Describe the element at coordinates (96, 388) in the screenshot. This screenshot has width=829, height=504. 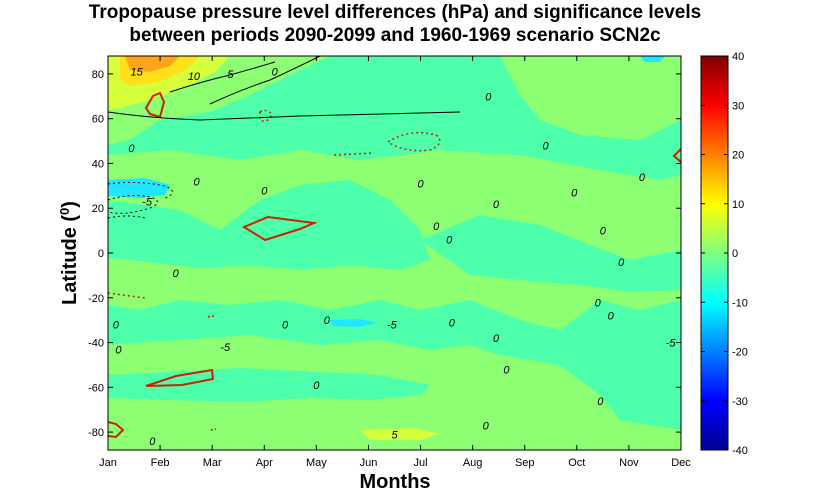
I see `y-tick-label: -60` at that location.